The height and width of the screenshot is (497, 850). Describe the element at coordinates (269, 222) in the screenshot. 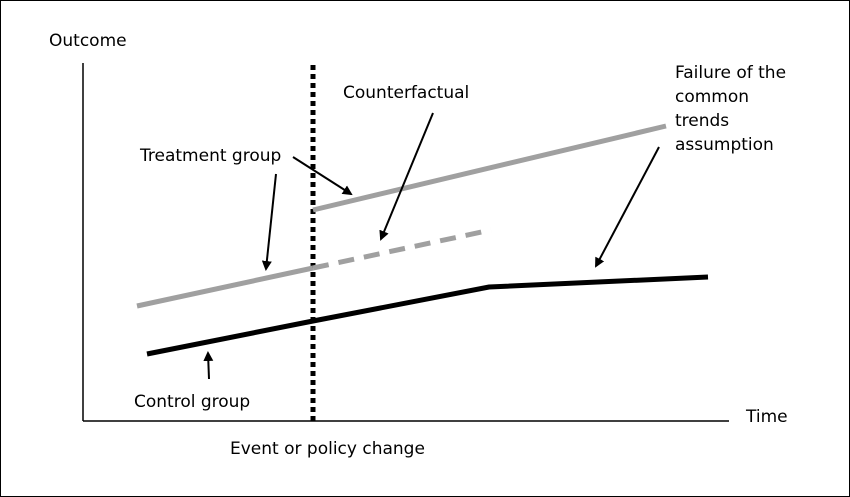

I see `treatment-arrow-lower` at that location.